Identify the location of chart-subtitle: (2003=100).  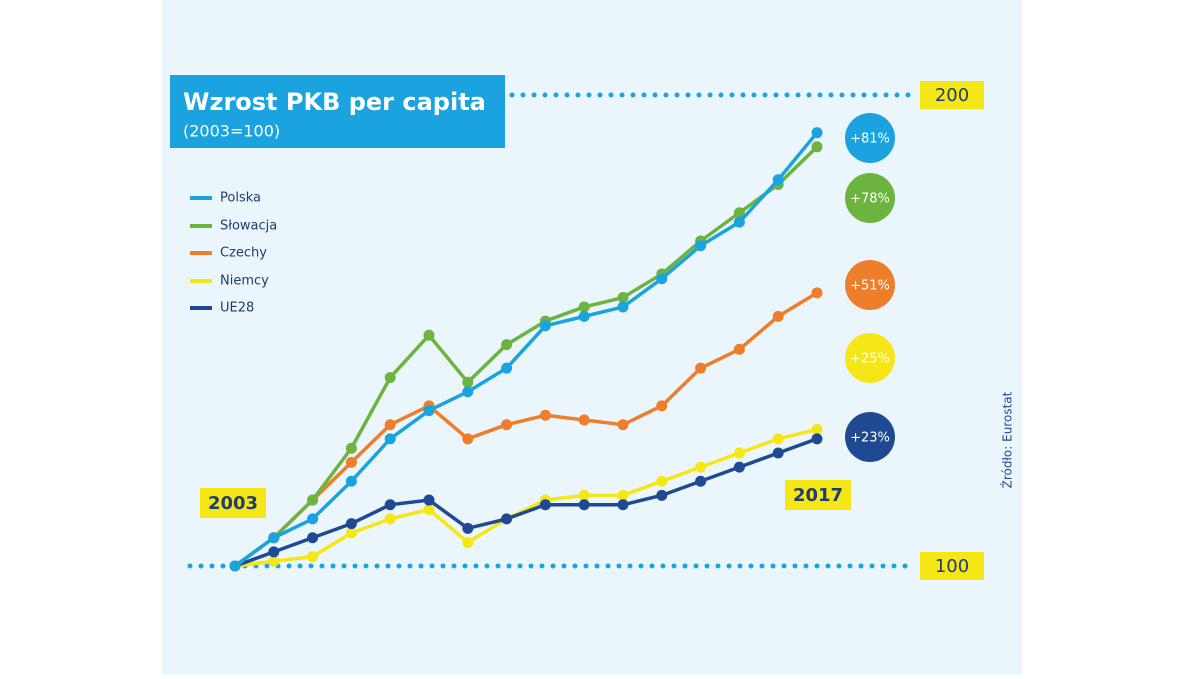
(231, 131).